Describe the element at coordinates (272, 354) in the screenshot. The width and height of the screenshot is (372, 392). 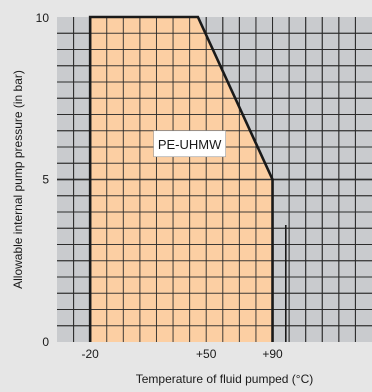
I see `x-tick-label: +90` at that location.